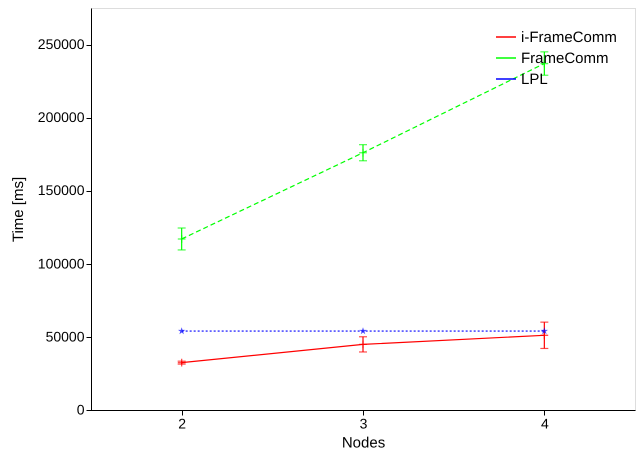 This screenshot has width=641, height=456. I want to click on y-tick-label: 0, so click(80, 410).